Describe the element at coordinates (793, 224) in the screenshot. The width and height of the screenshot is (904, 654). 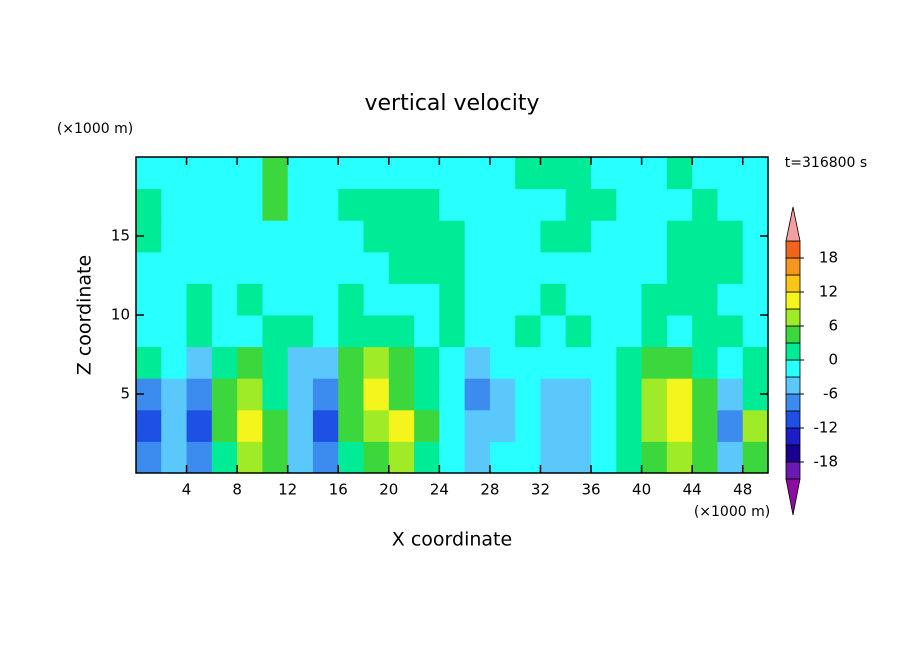
I see `colorbar-over` at that location.